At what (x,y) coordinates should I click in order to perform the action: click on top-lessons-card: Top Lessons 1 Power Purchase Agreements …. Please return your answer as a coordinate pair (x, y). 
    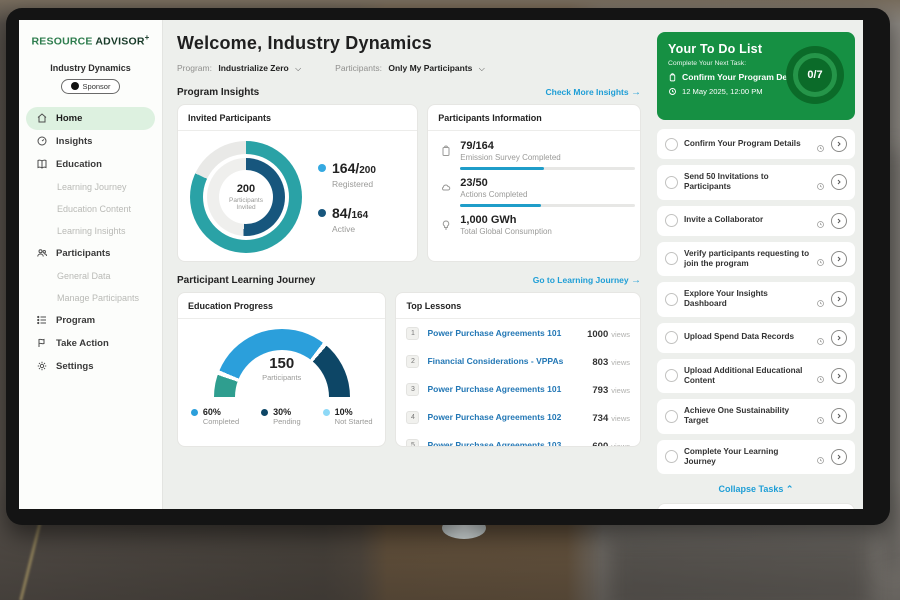
    Looking at the image, I should click on (518, 369).